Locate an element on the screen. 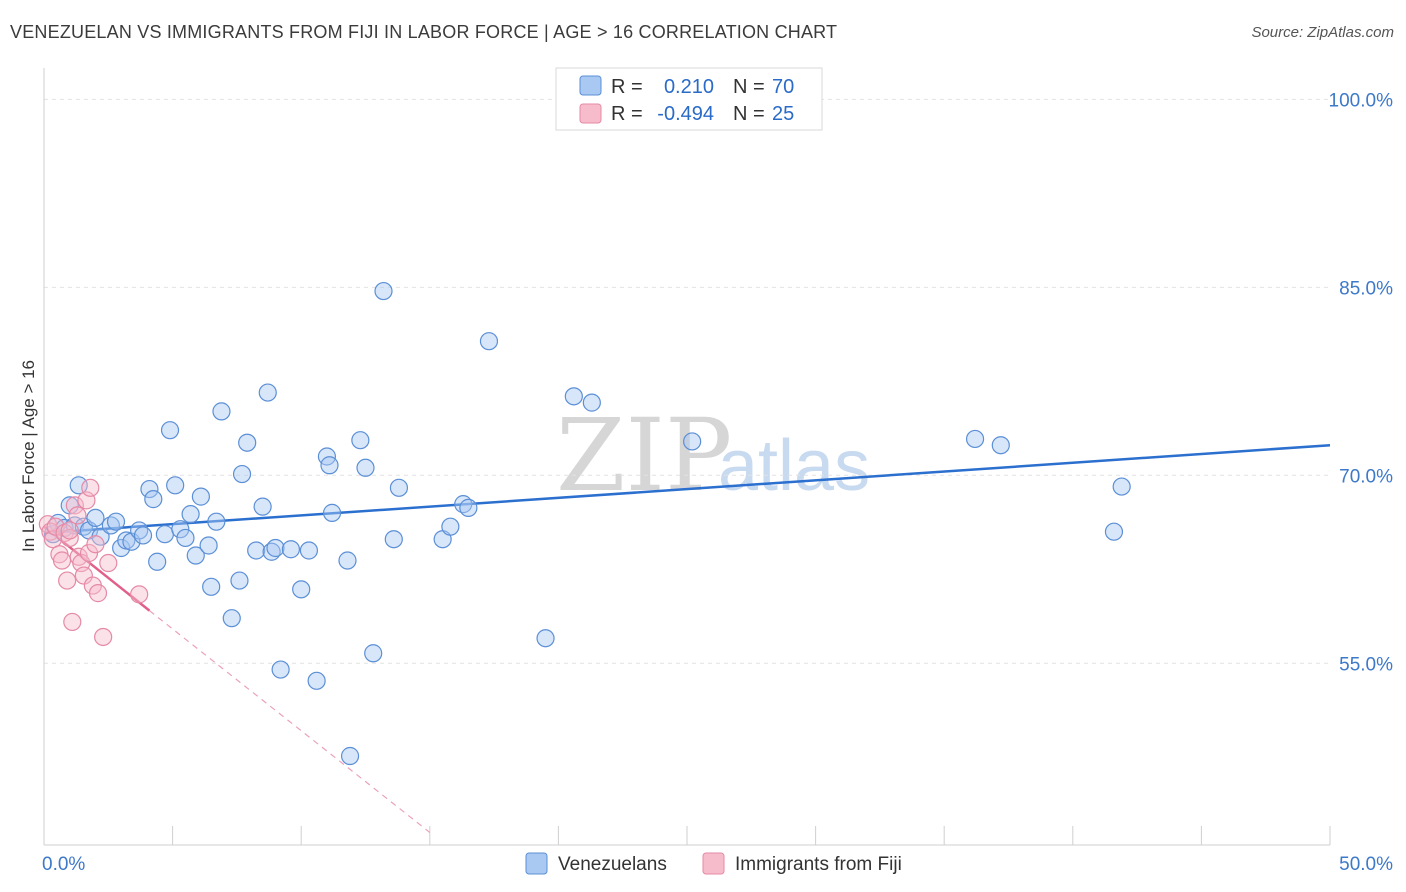 The height and width of the screenshot is (892, 1406). legend-n-label-blue: N = is located at coordinates (749, 87).